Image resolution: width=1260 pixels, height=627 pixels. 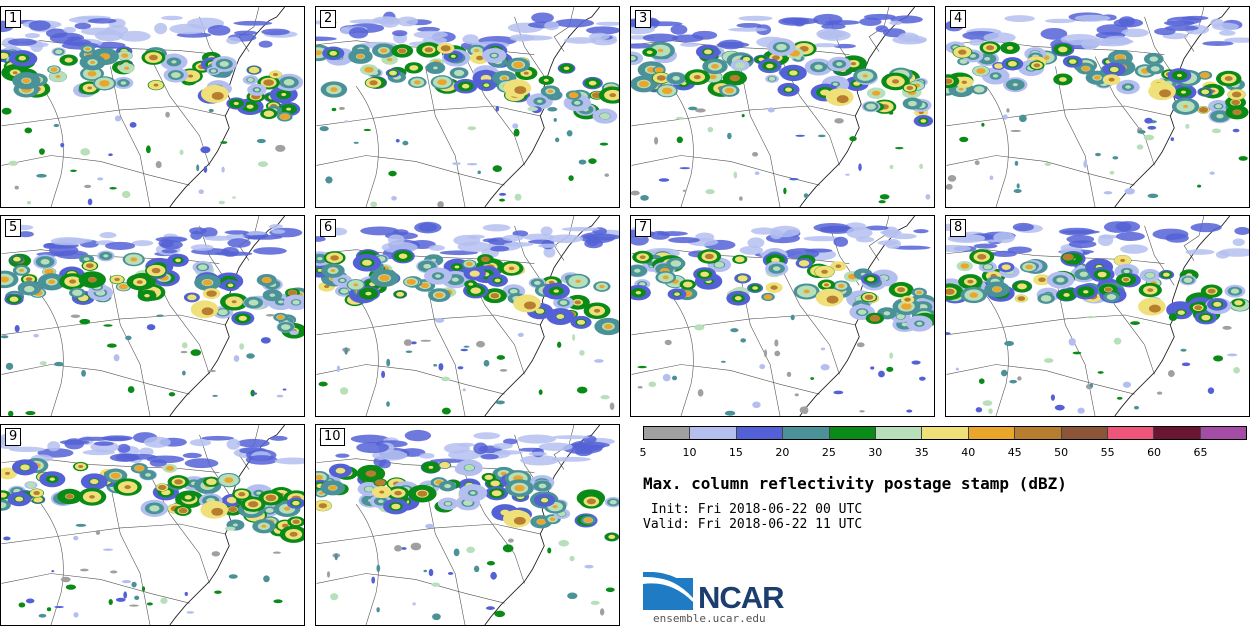 What do you see at coordinates (958, 228) in the screenshot?
I see `member-label: 8` at bounding box center [958, 228].